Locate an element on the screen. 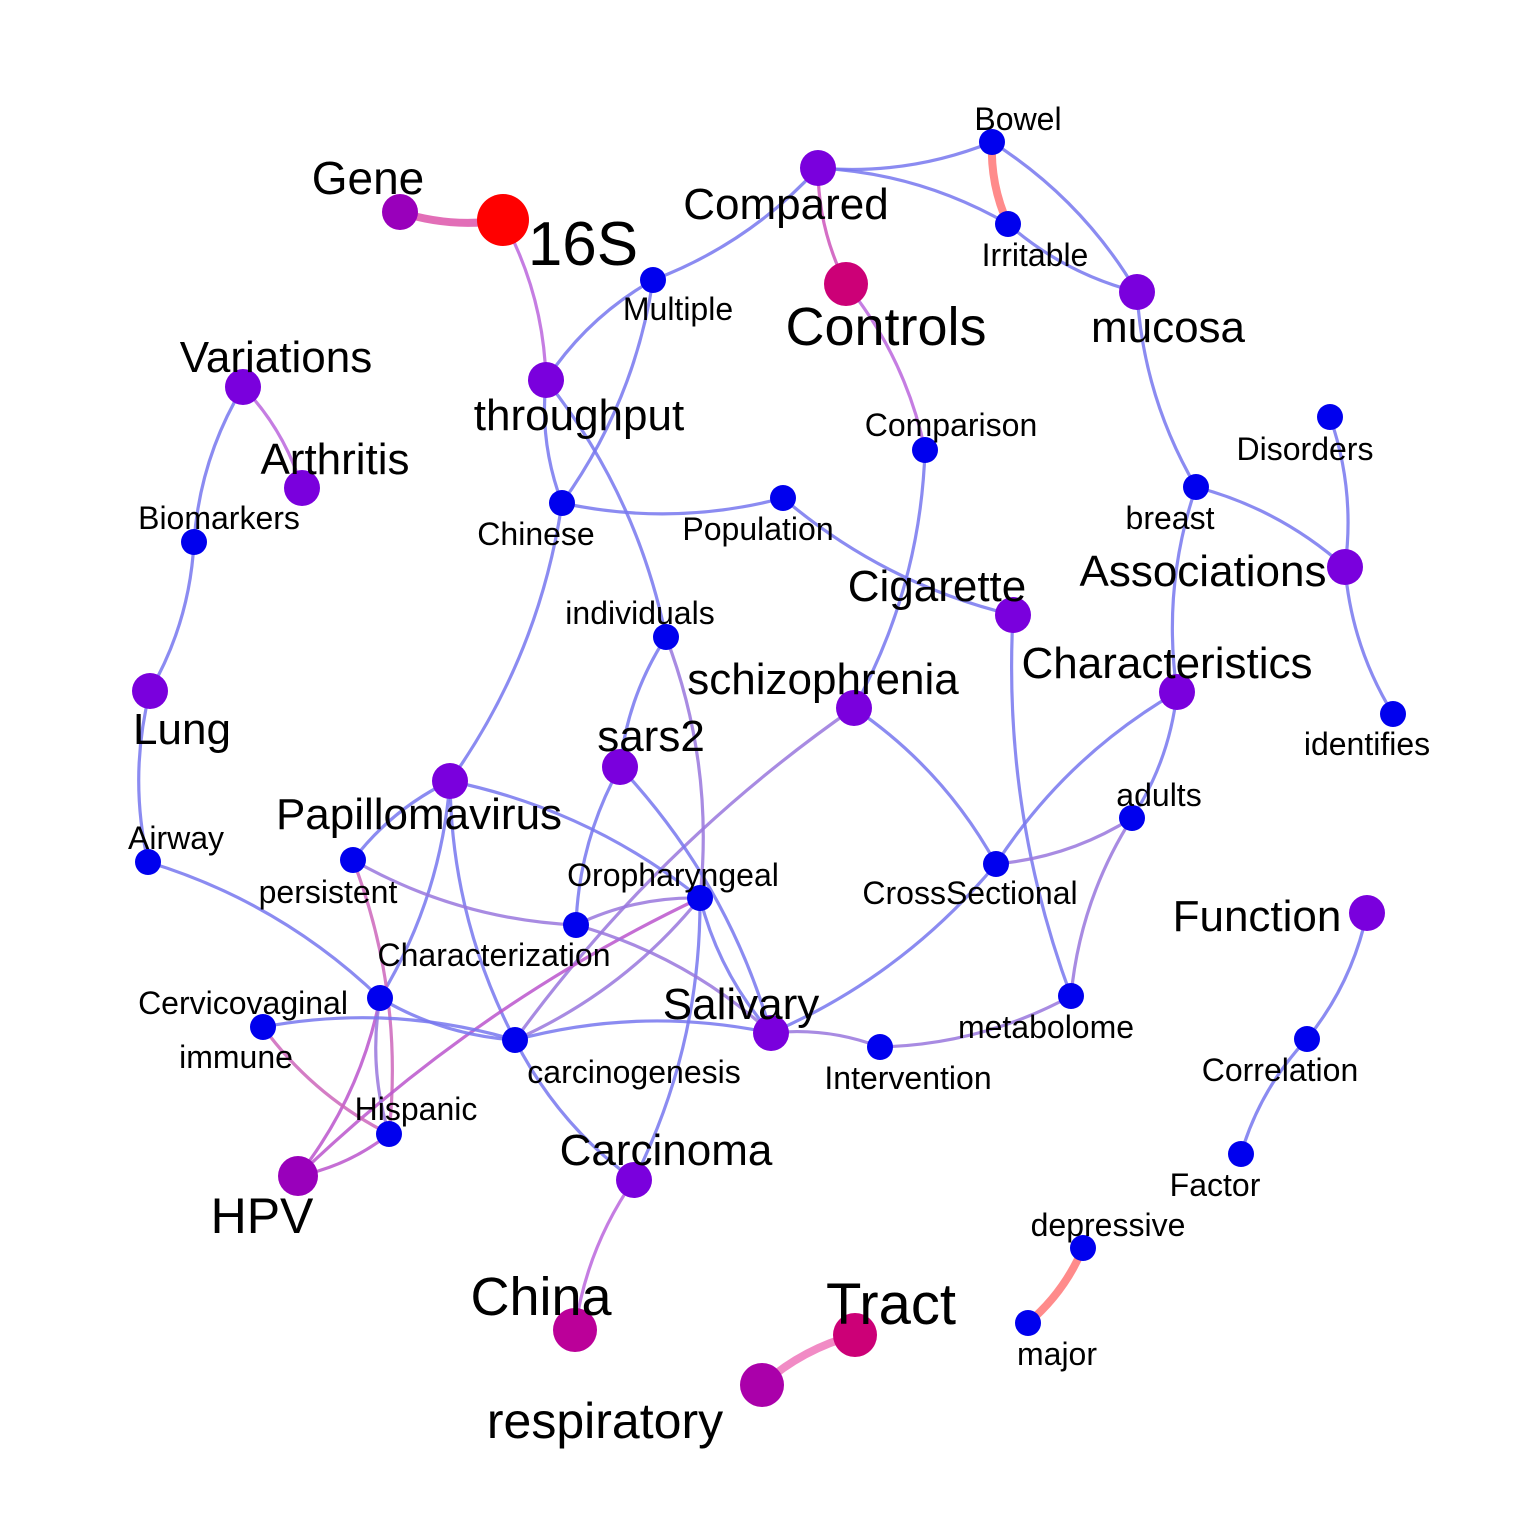  node-schizophrenia is located at coordinates (854, 708).